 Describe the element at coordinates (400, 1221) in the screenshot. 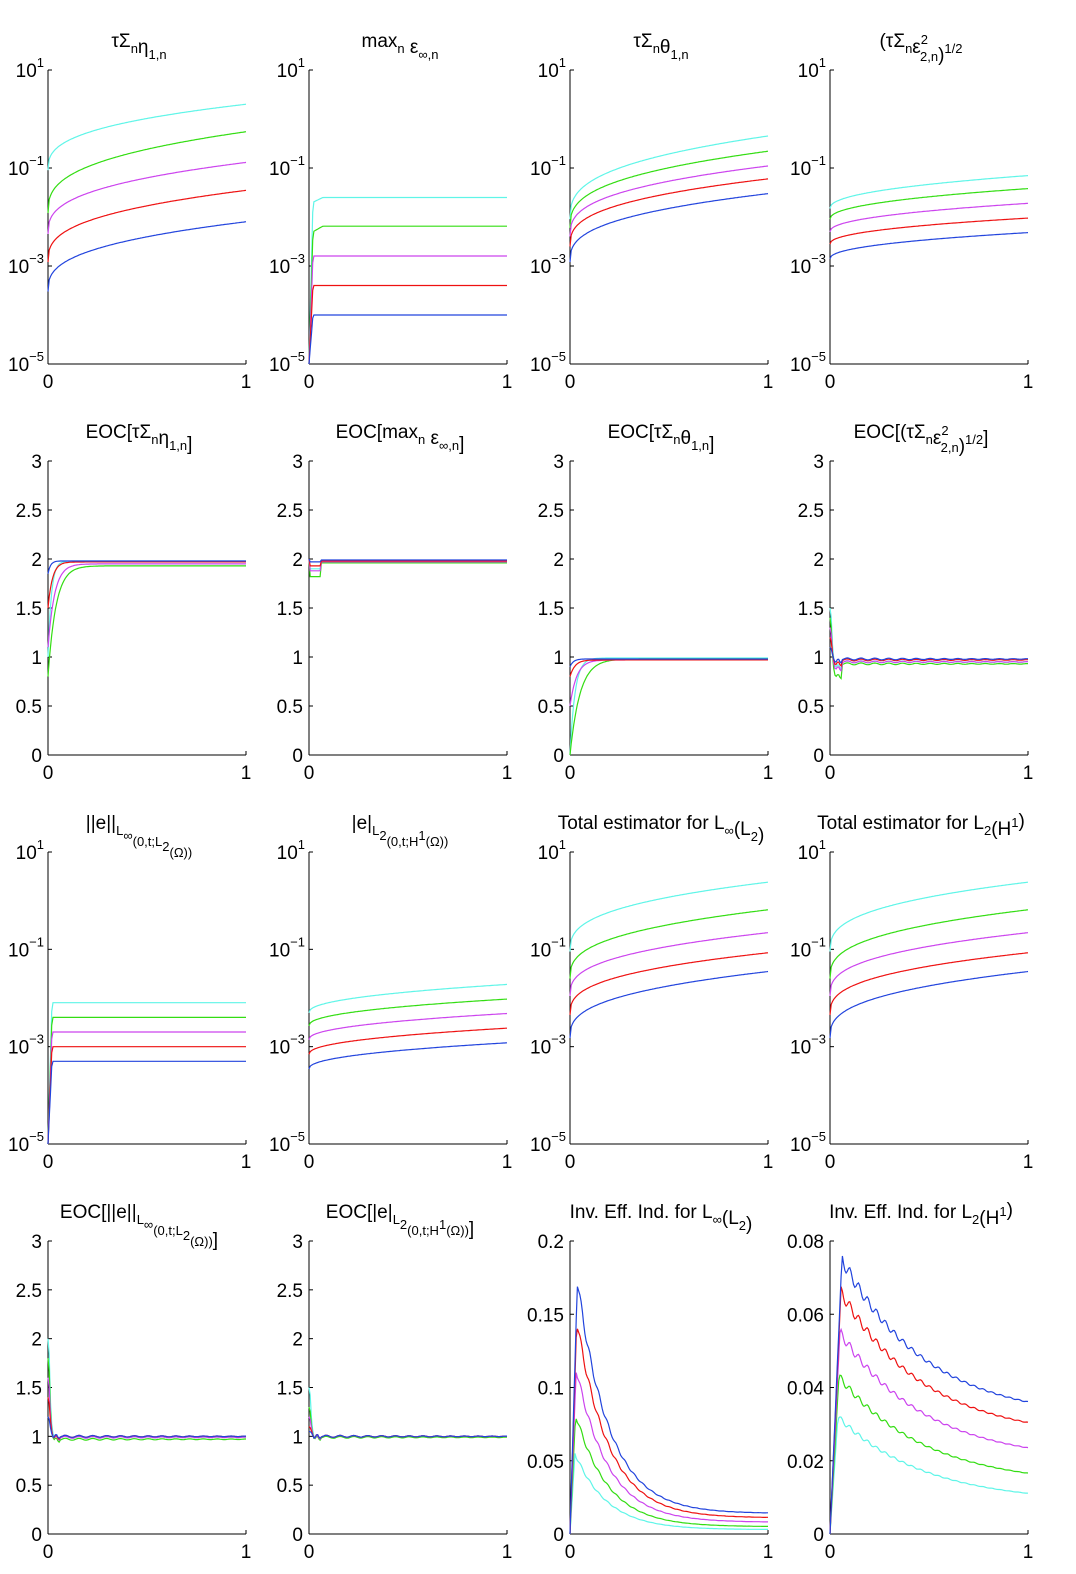

I see `chart-title-14: EOC[|e|L2(0,t;H1(Ω))]` at that location.